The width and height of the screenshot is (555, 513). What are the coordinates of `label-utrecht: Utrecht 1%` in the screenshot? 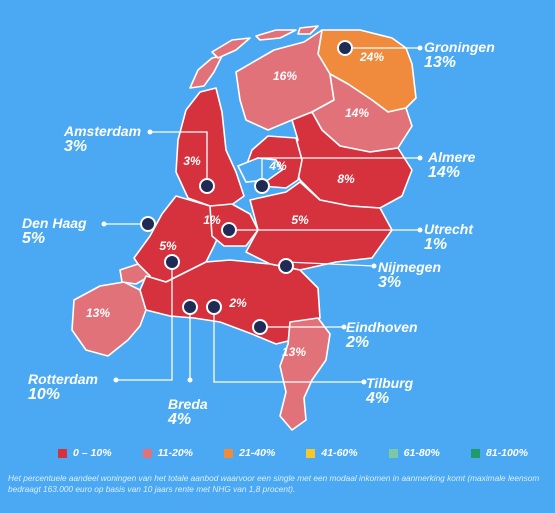 It's located at (459, 237).